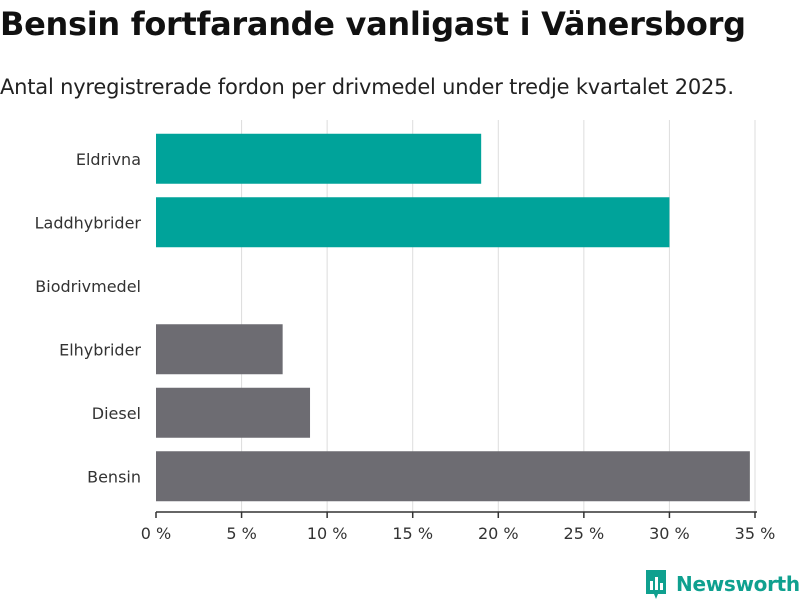  What do you see at coordinates (669, 533) in the screenshot?
I see `x-tick-label: 30 %` at bounding box center [669, 533].